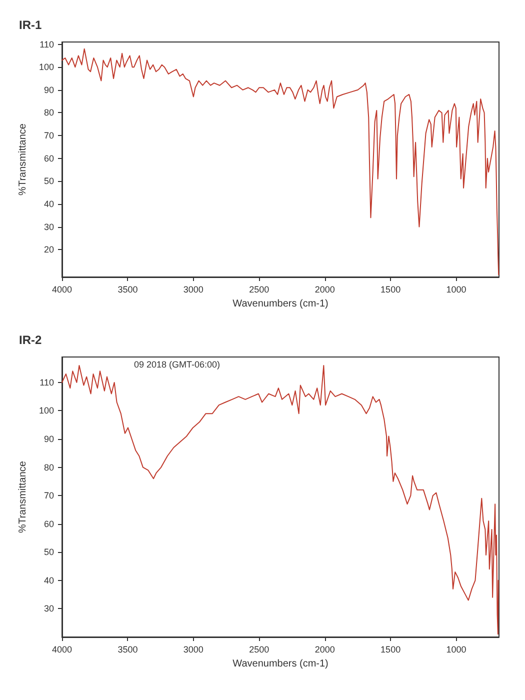  I want to click on chart-title: IR-1, so click(30, 25).